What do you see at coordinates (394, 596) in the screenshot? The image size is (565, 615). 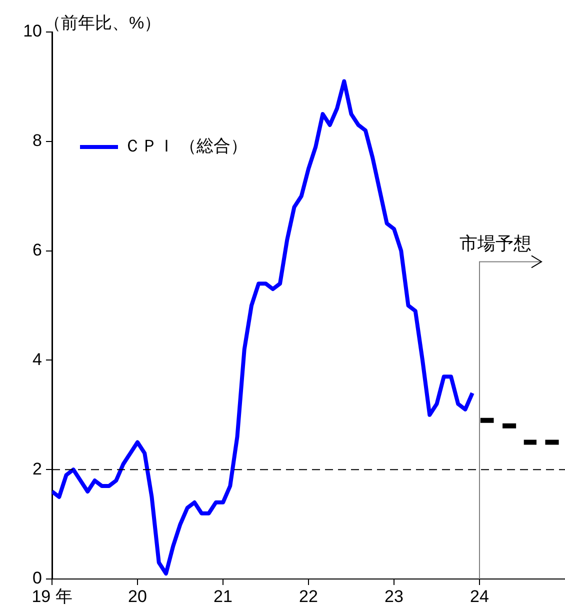 I see `x-tick-label: 23` at bounding box center [394, 596].